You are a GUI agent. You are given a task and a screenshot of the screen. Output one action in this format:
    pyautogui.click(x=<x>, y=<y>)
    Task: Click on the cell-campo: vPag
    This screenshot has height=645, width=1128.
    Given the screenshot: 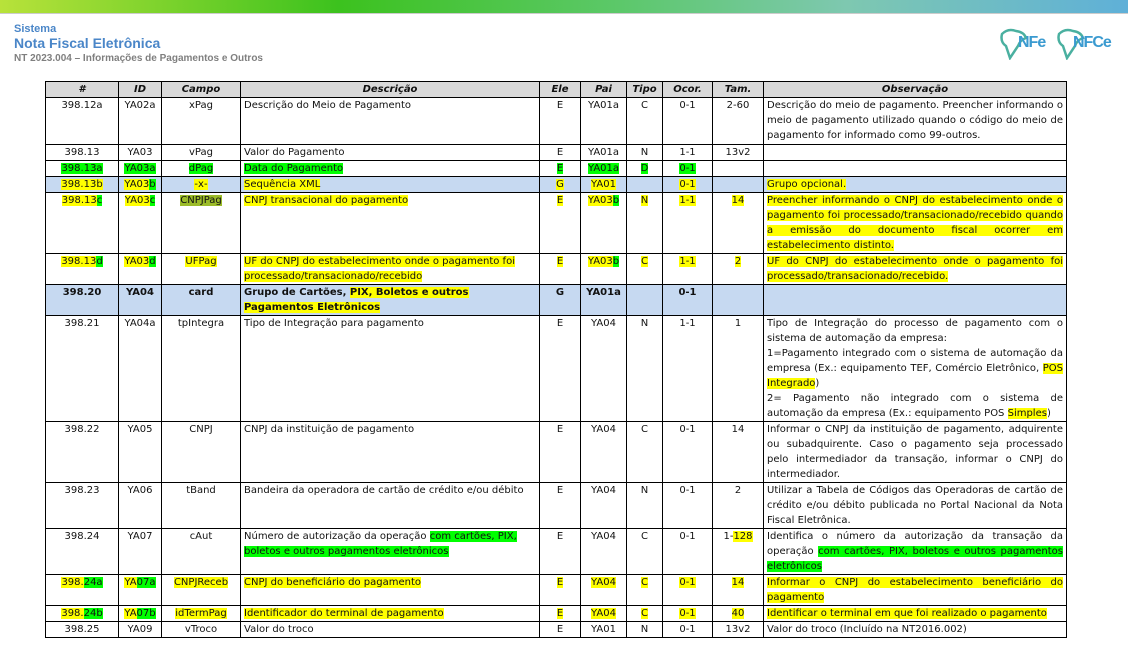 What is the action you would take?
    pyautogui.click(x=201, y=152)
    